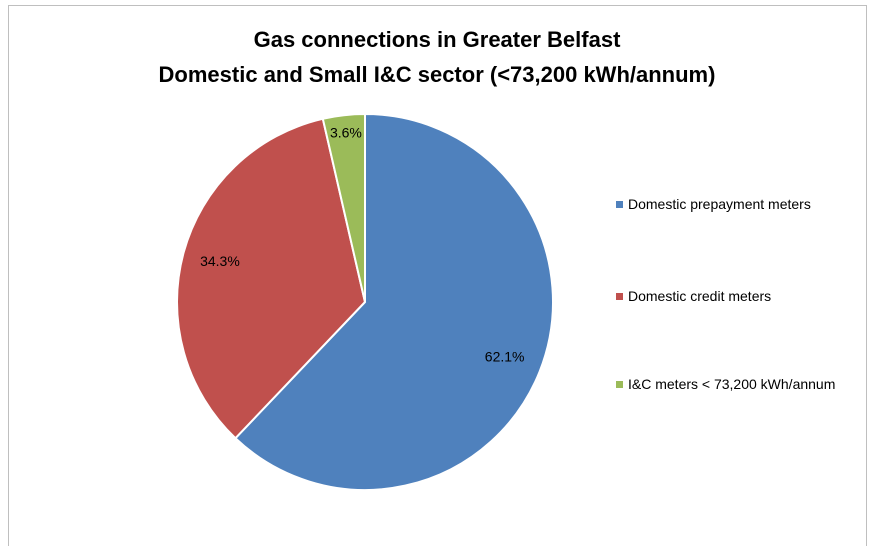  Describe the element at coordinates (732, 384) in the screenshot. I see `legend-label: I&C meters < 73,200 kWh/annum` at that location.